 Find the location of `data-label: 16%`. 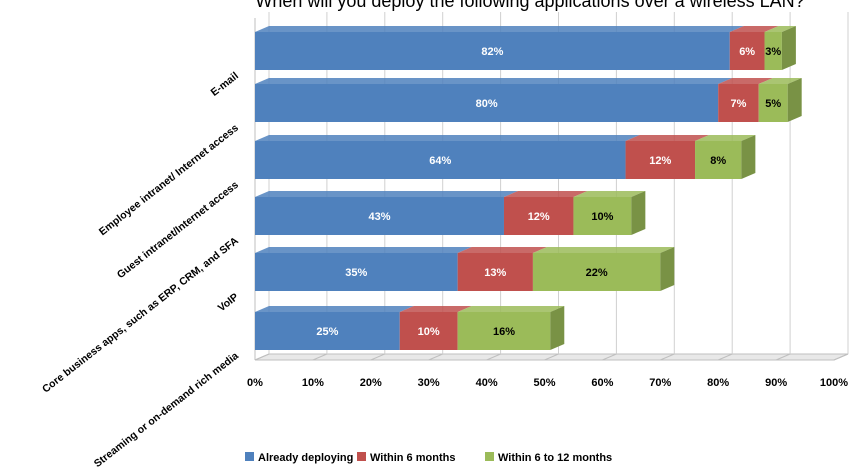

data-label: 16% is located at coordinates (504, 332).